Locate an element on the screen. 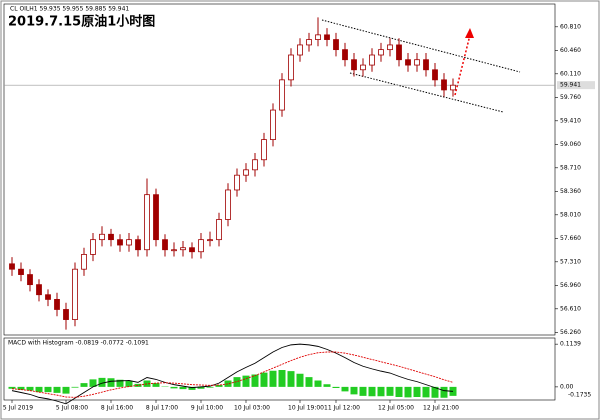 The image size is (600, 420). x-tick-label: 8 Jul 16:00 is located at coordinates (117, 408).